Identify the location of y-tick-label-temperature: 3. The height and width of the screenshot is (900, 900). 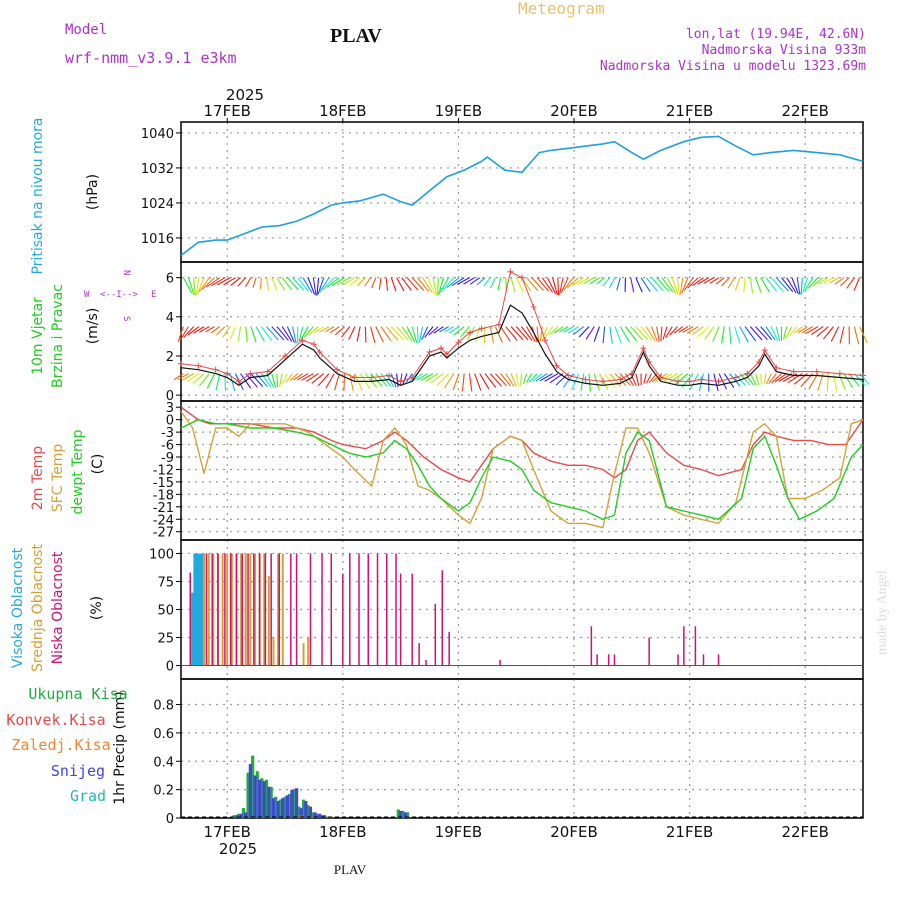
(170, 408).